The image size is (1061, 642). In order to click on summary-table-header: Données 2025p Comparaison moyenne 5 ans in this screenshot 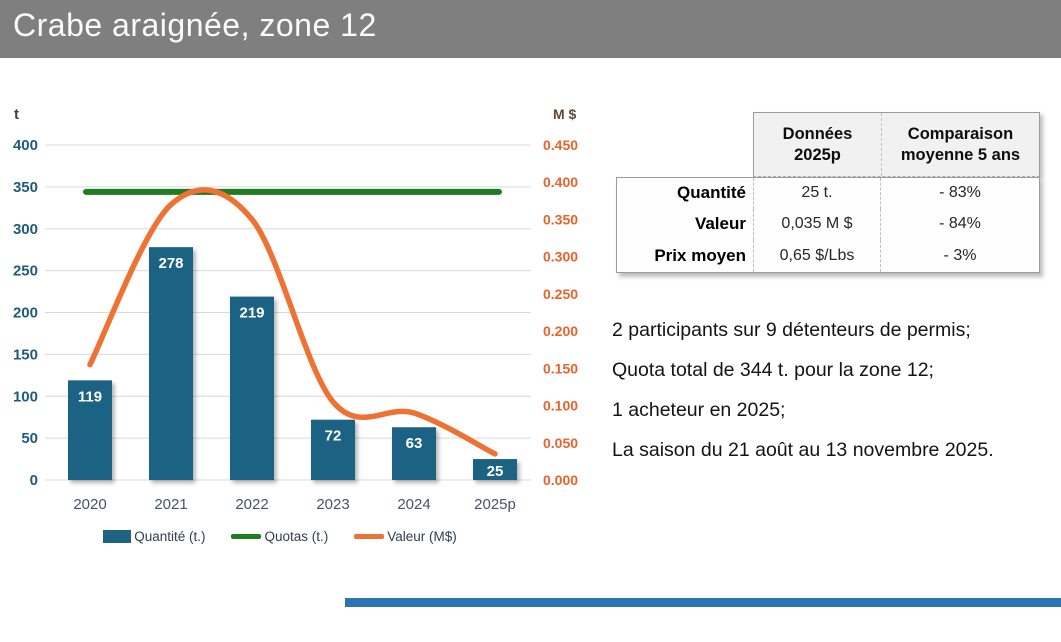, I will do `click(896, 144)`.